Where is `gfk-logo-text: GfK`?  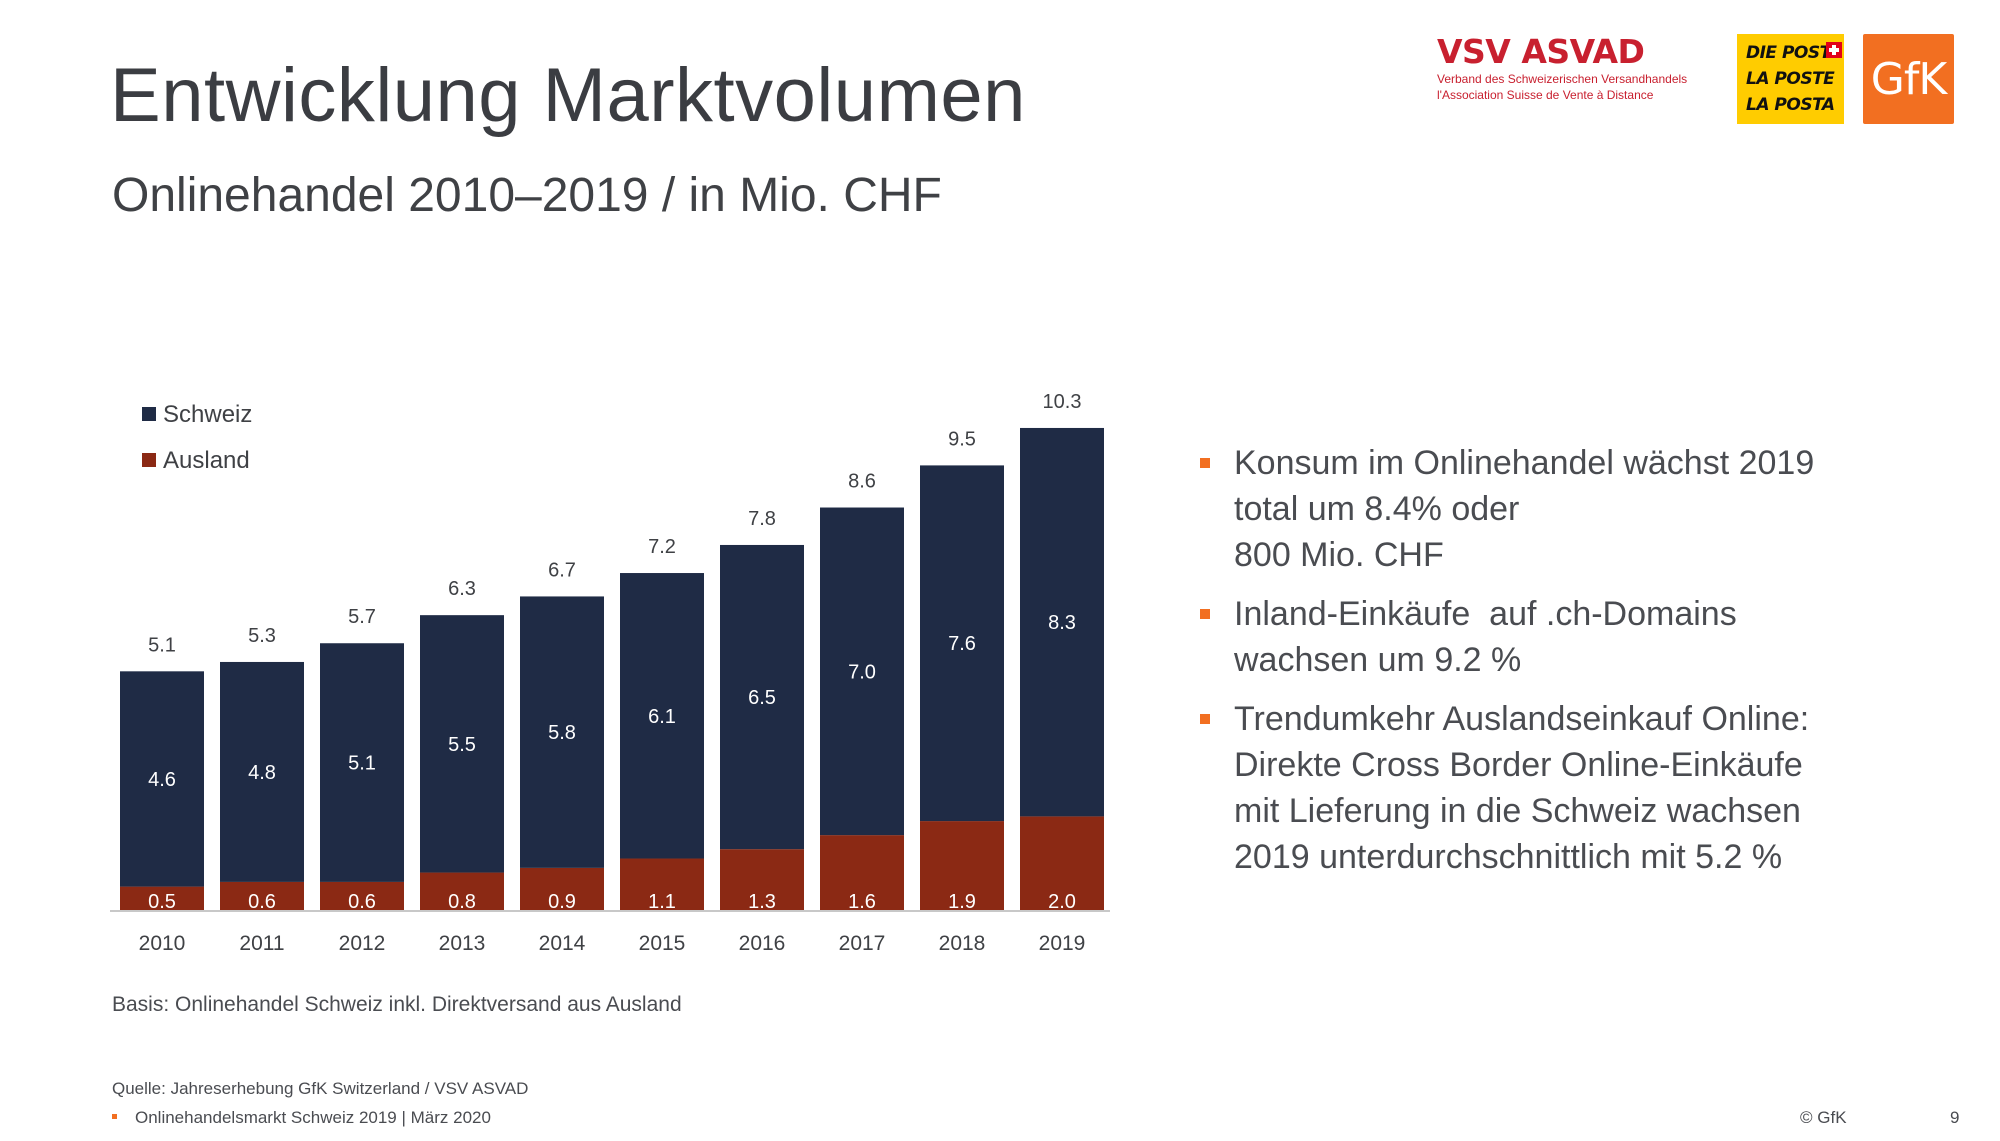 gfk-logo-text: GfK is located at coordinates (1908, 79).